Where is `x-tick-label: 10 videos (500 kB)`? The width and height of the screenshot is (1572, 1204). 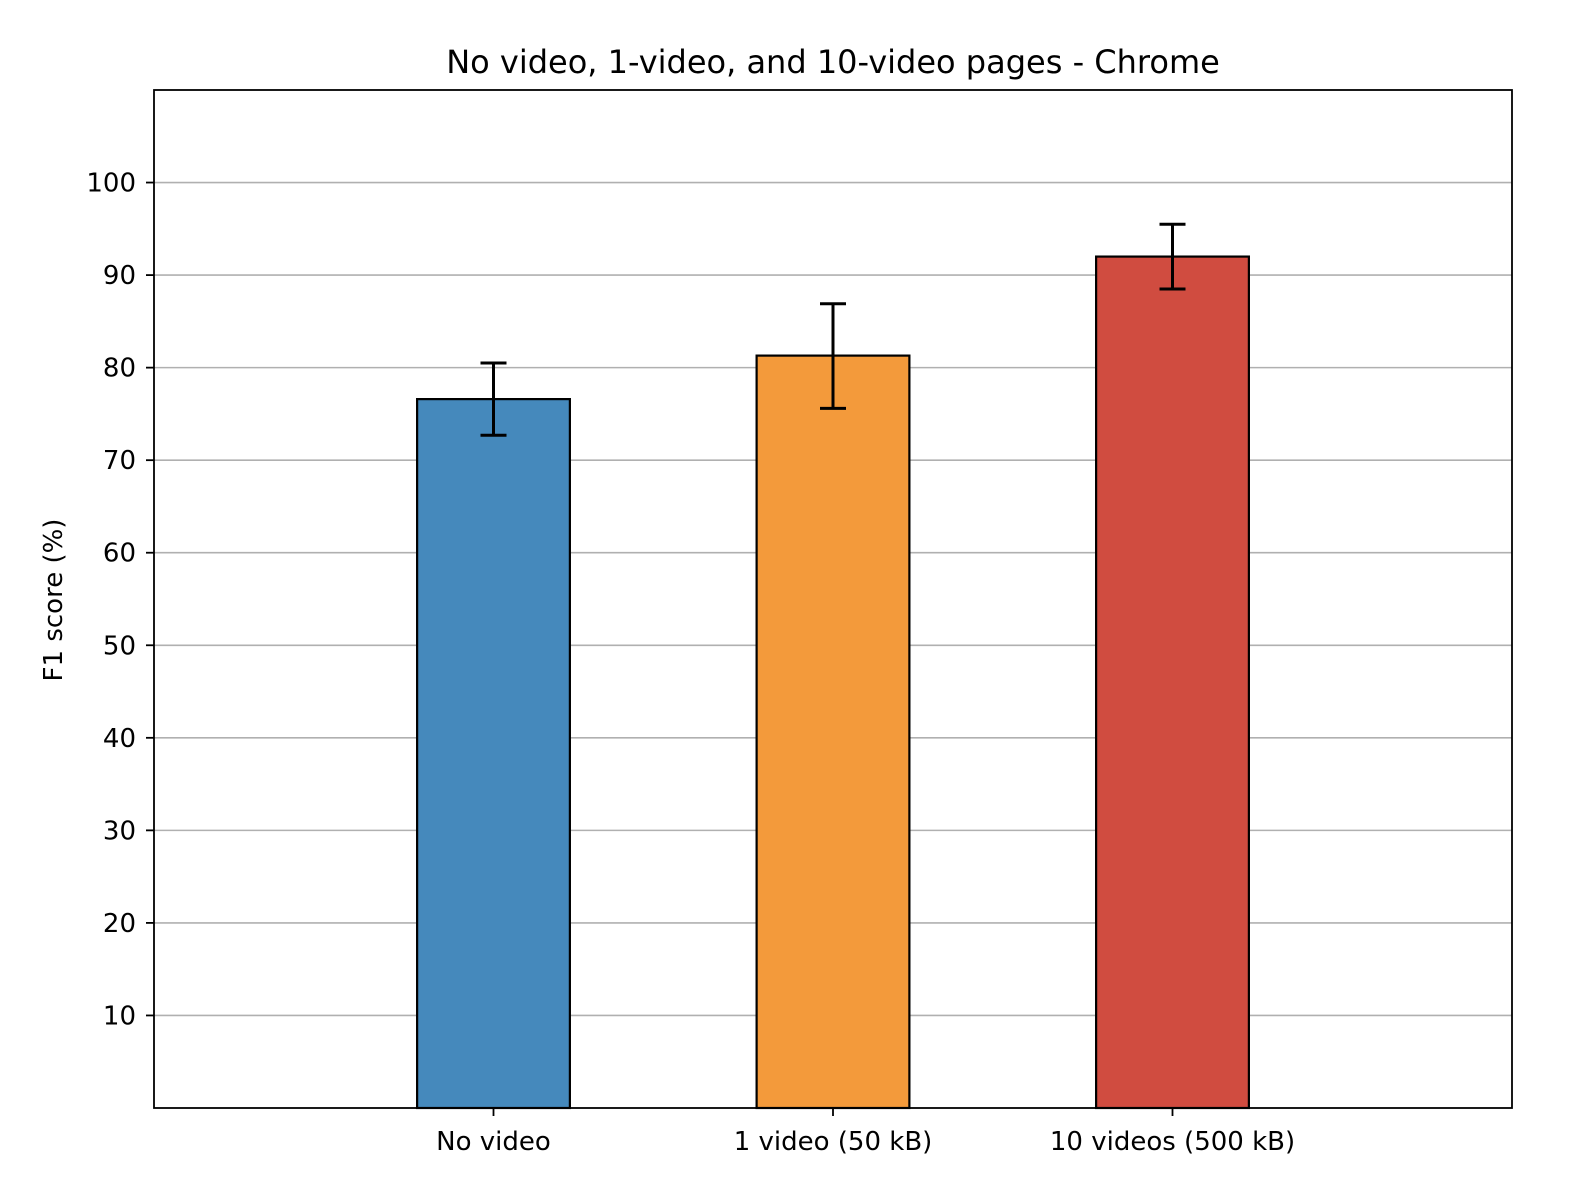 x-tick-label: 10 videos (500 kB) is located at coordinates (1172, 1142).